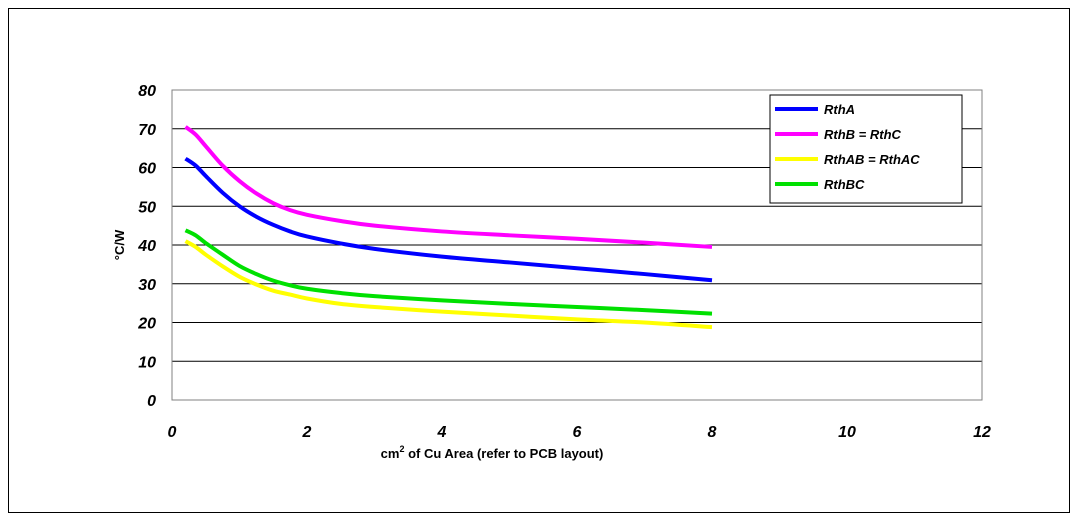 This screenshot has width=1080, height=521. Describe the element at coordinates (872, 159) in the screenshot. I see `legend-label: RthAB = RthAC` at that location.